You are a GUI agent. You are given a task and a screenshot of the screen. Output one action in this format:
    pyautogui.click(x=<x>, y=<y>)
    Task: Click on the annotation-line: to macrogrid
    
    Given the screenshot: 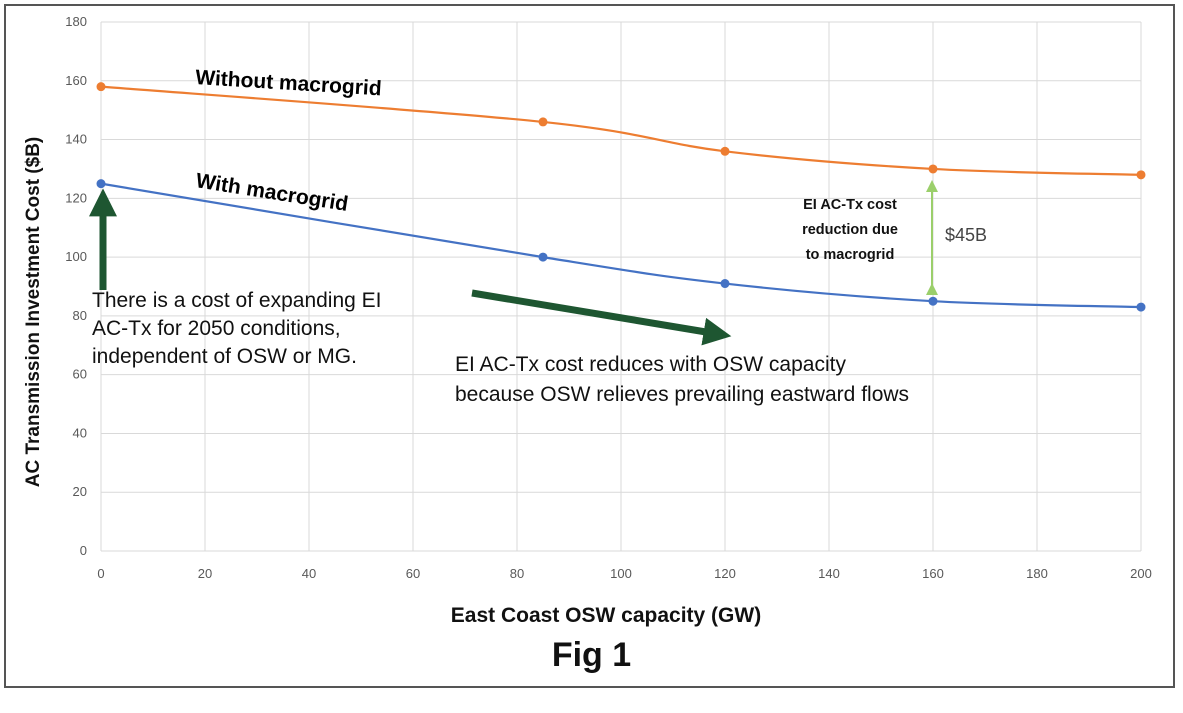 What is the action you would take?
    pyautogui.click(x=850, y=255)
    